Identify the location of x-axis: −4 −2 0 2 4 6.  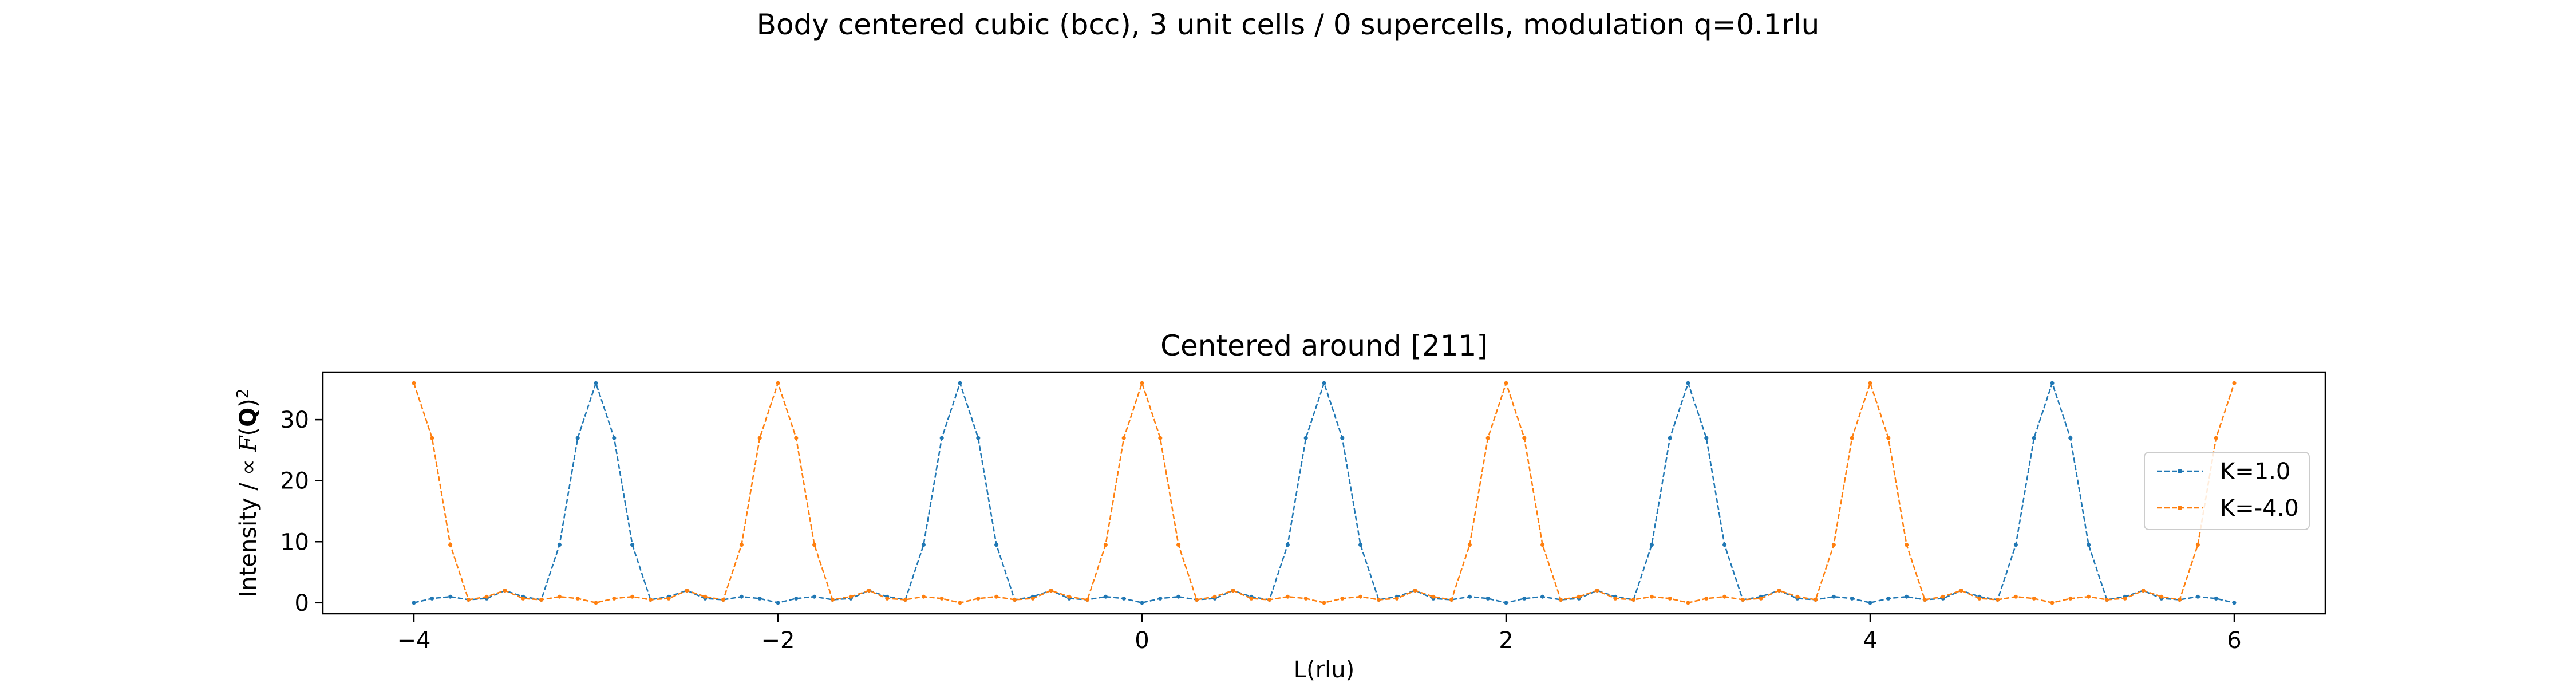
(1319, 634).